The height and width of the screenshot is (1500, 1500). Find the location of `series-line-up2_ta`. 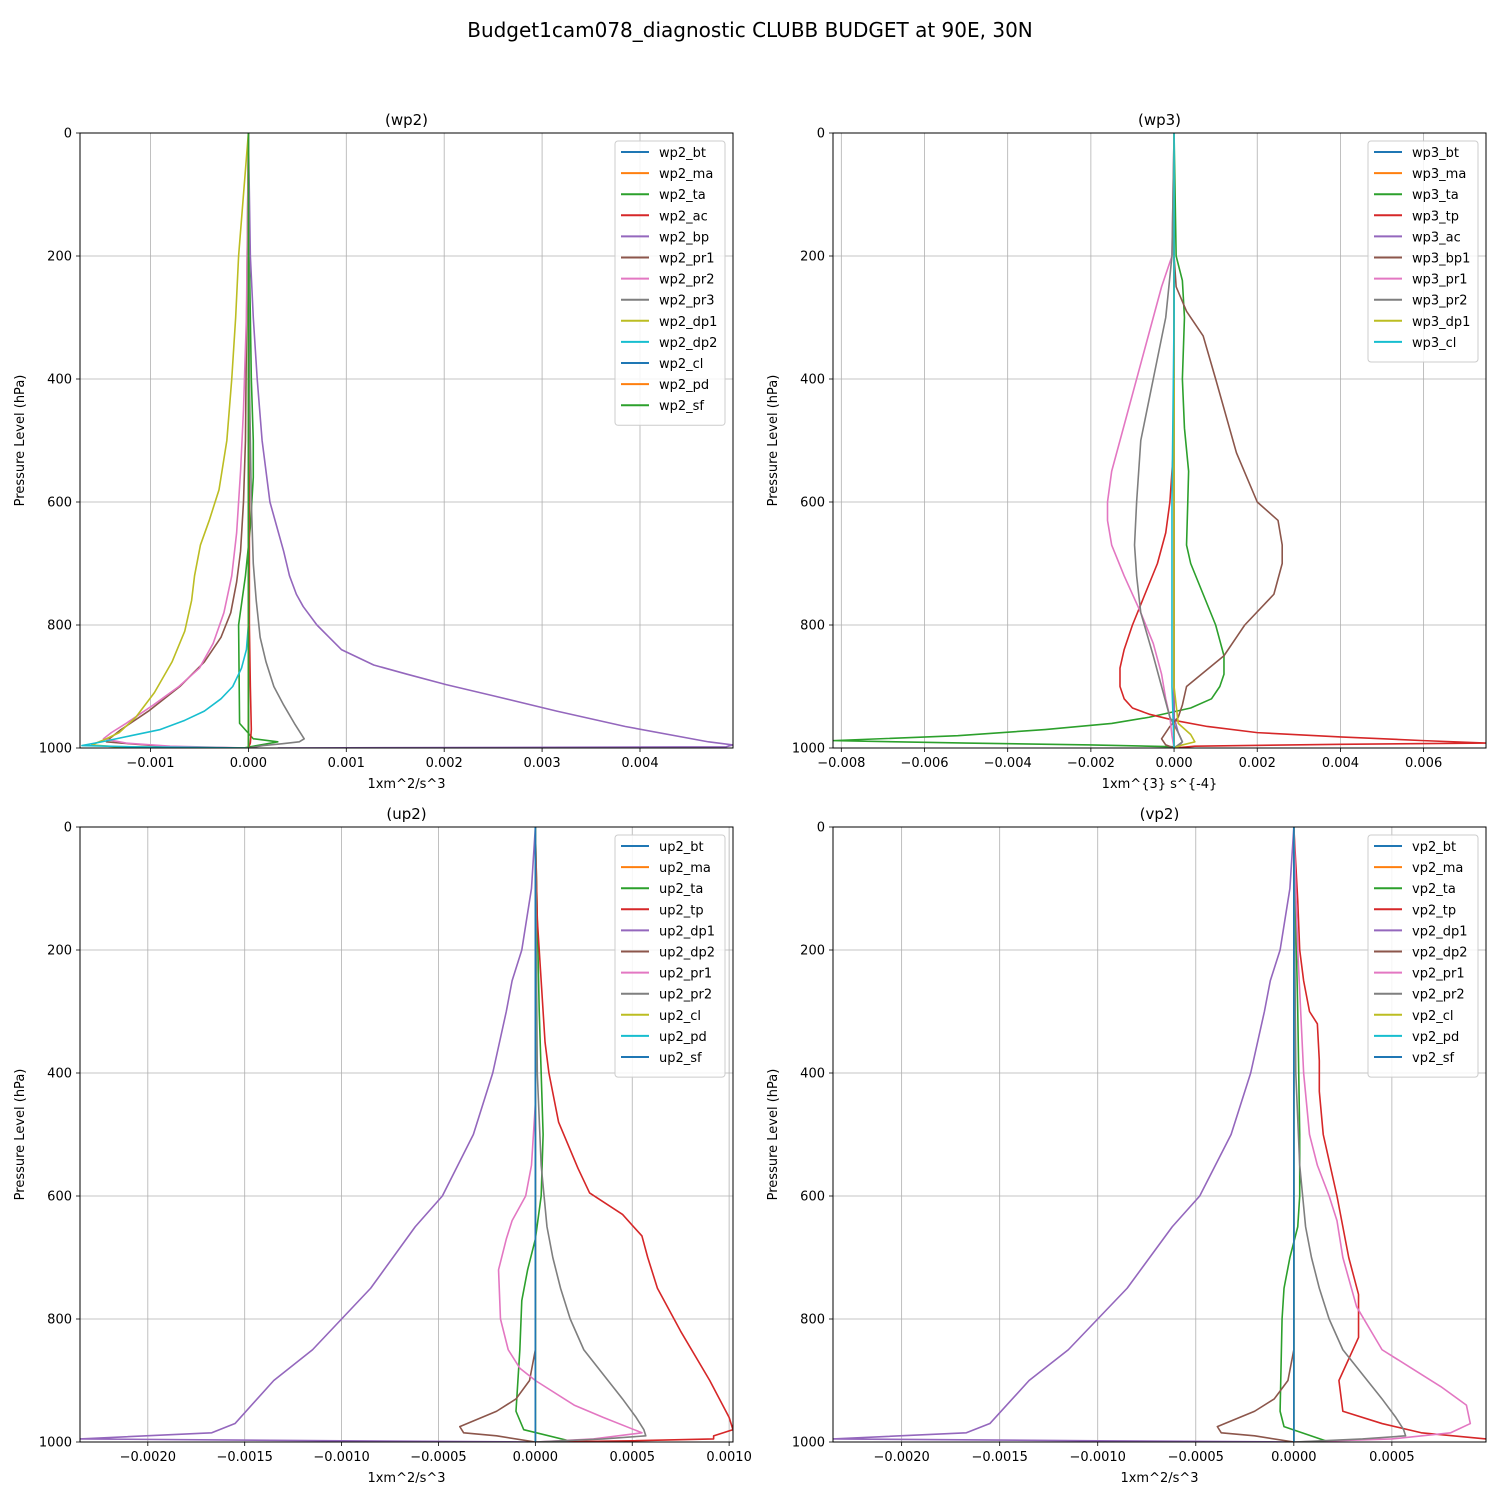

series-line-up2_ta is located at coordinates (545, 1134).